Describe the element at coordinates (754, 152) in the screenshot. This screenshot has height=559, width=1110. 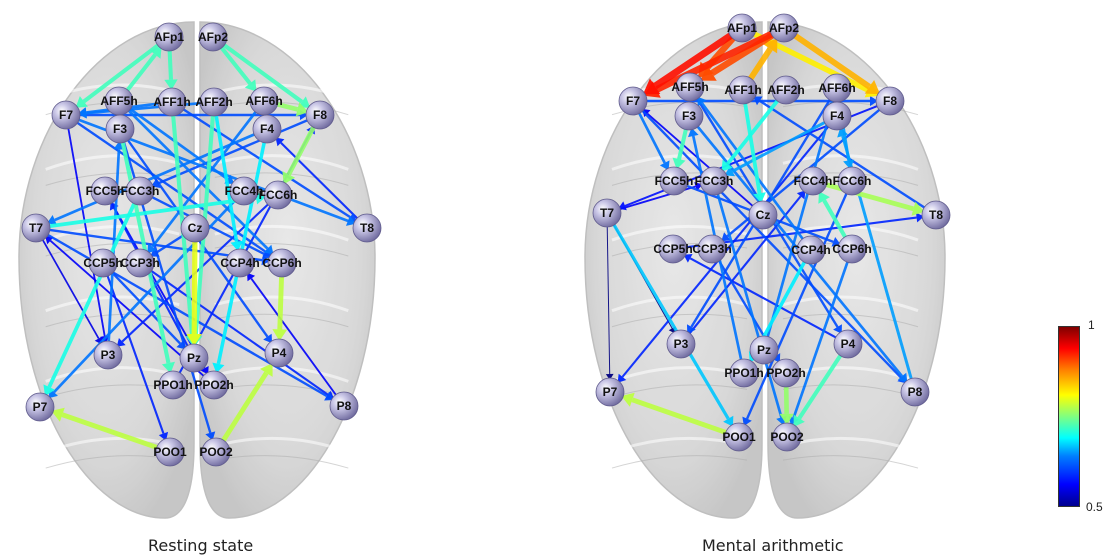
I see `edge-AFF1h-Cz` at that location.